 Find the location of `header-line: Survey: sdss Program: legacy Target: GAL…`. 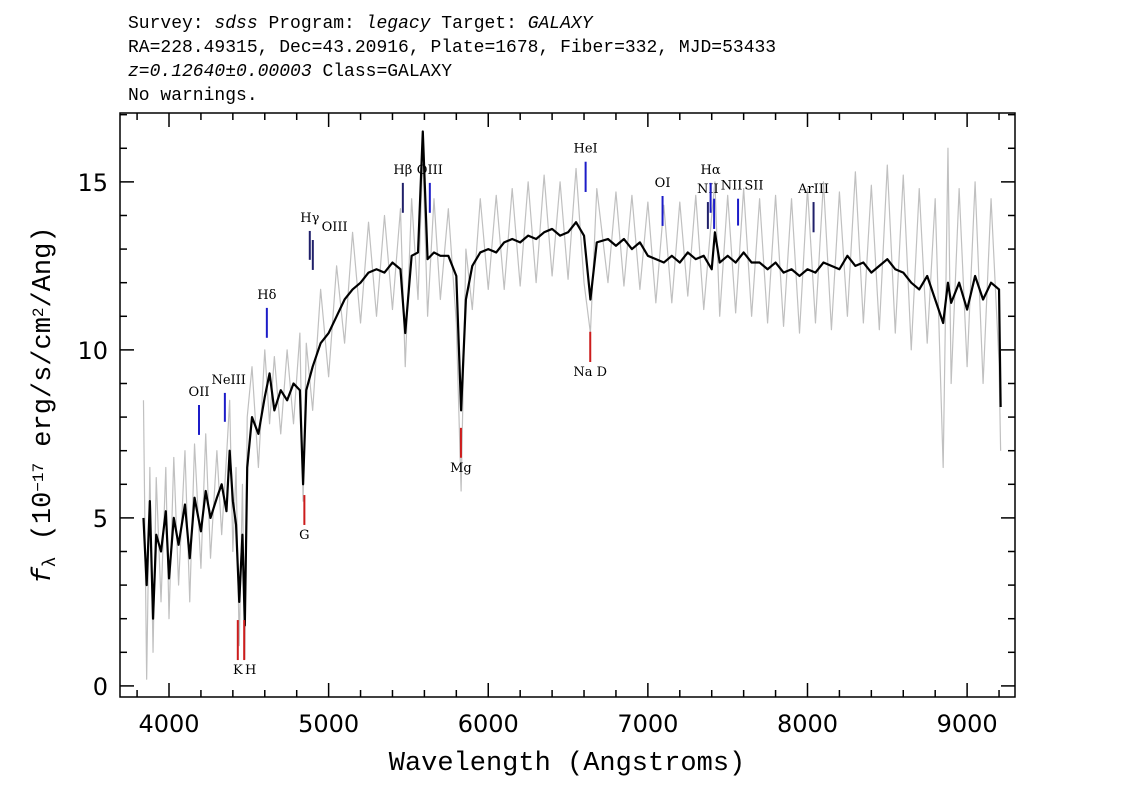

header-line: Survey: sdss Program: legacy Target: GAL… is located at coordinates (361, 24).